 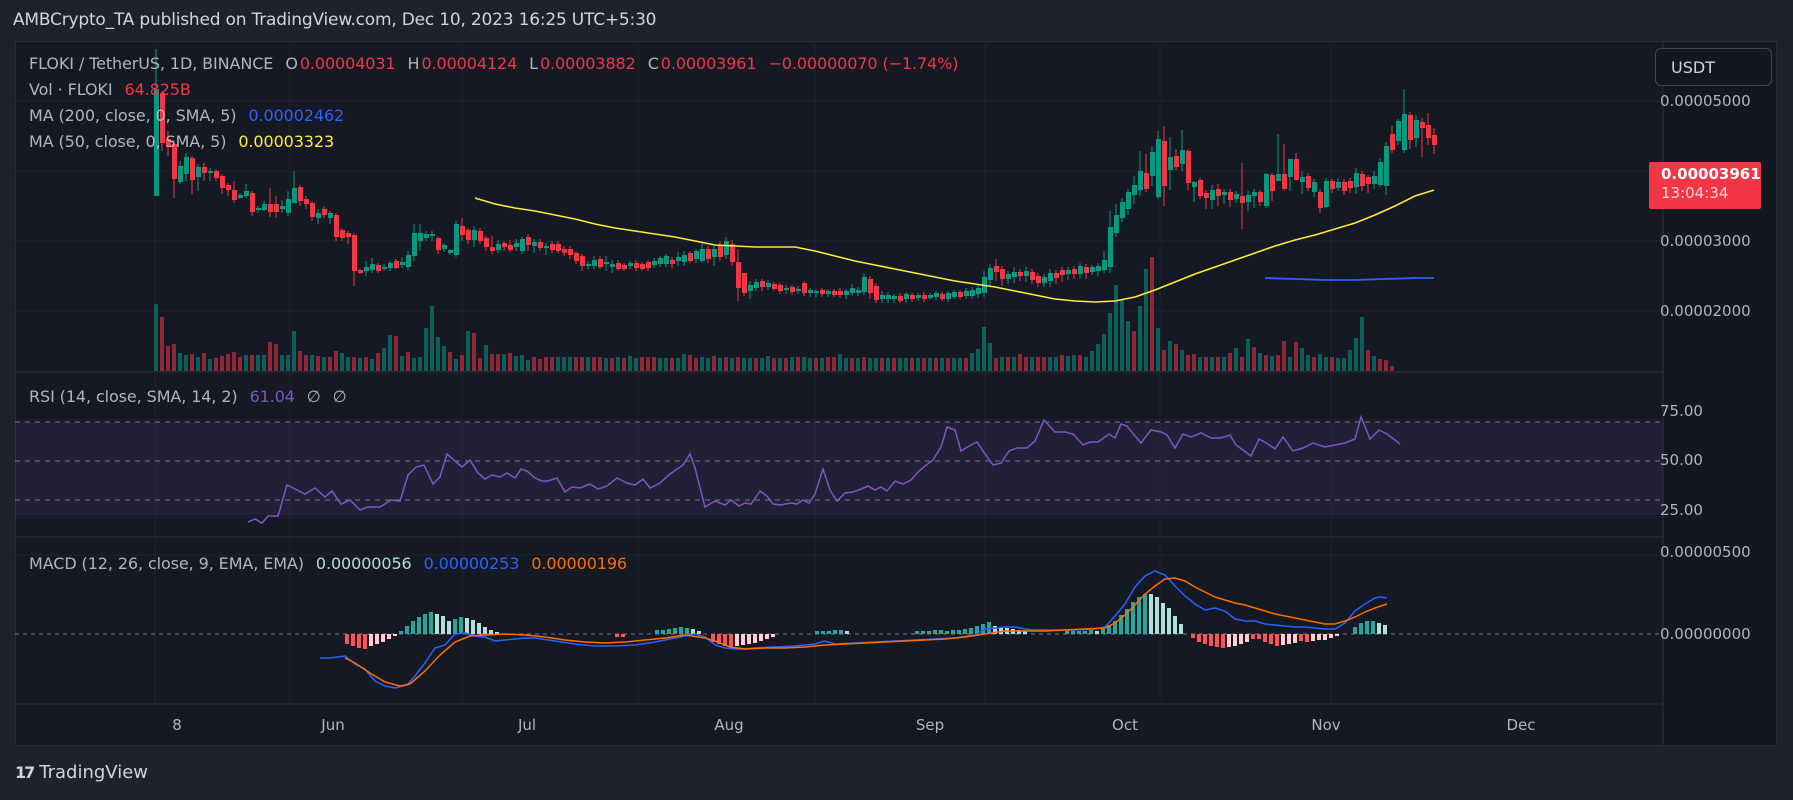 I want to click on macd-value: 0.00000253, so click(x=471, y=563).